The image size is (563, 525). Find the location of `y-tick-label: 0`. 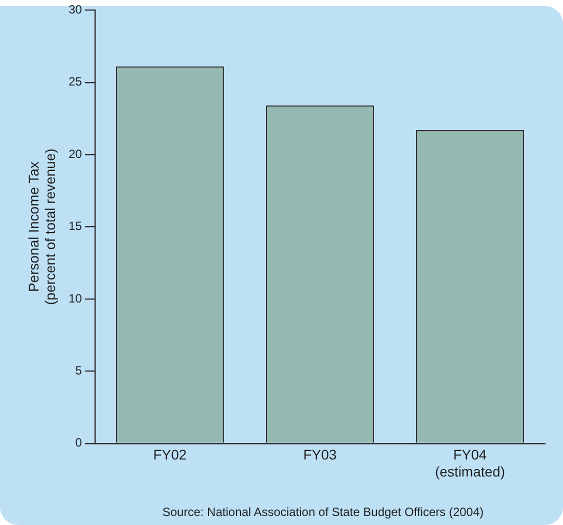

y-tick-label: 0 is located at coordinates (78, 443).